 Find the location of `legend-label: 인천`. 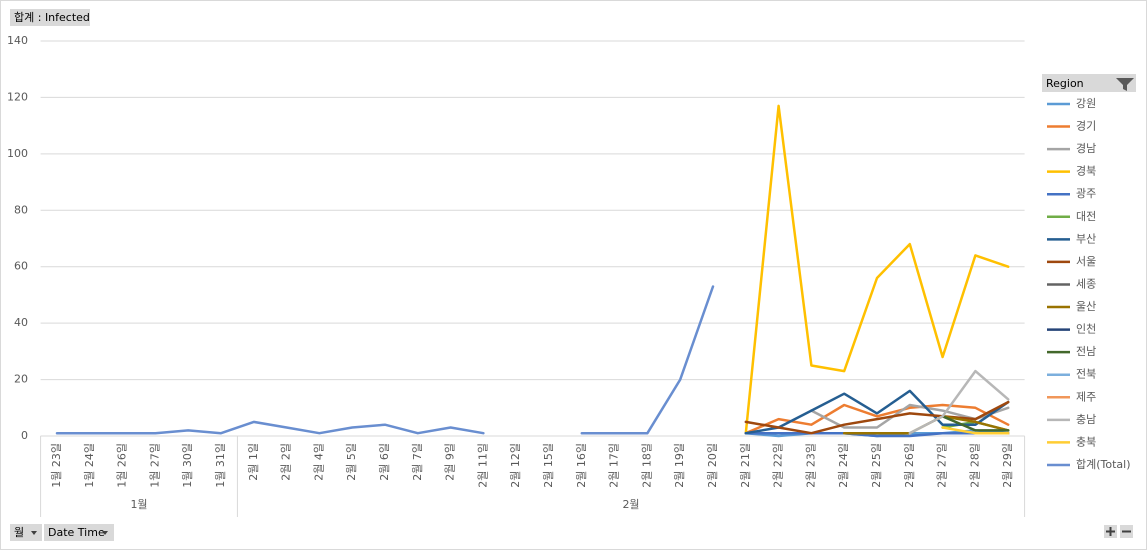

legend-label: 인천 is located at coordinates (1086, 329).